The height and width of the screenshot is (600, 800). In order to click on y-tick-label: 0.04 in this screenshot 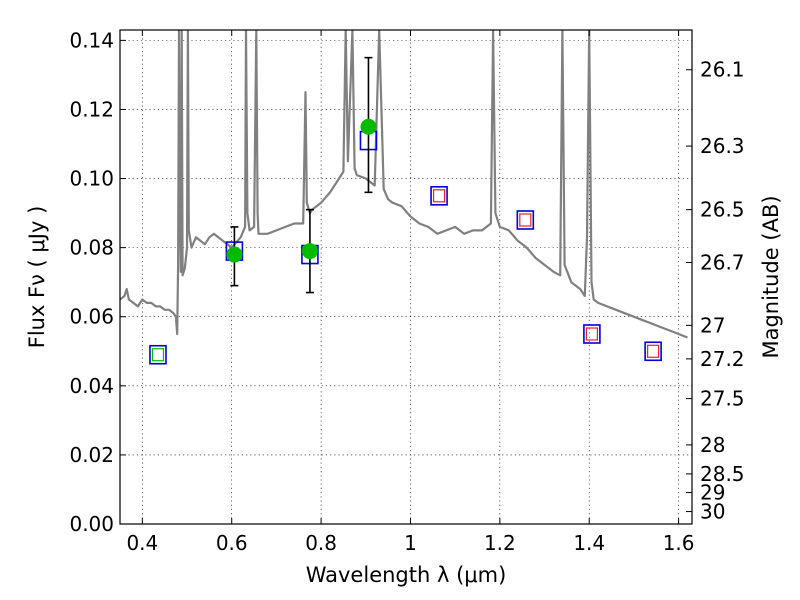, I will do `click(91, 386)`.